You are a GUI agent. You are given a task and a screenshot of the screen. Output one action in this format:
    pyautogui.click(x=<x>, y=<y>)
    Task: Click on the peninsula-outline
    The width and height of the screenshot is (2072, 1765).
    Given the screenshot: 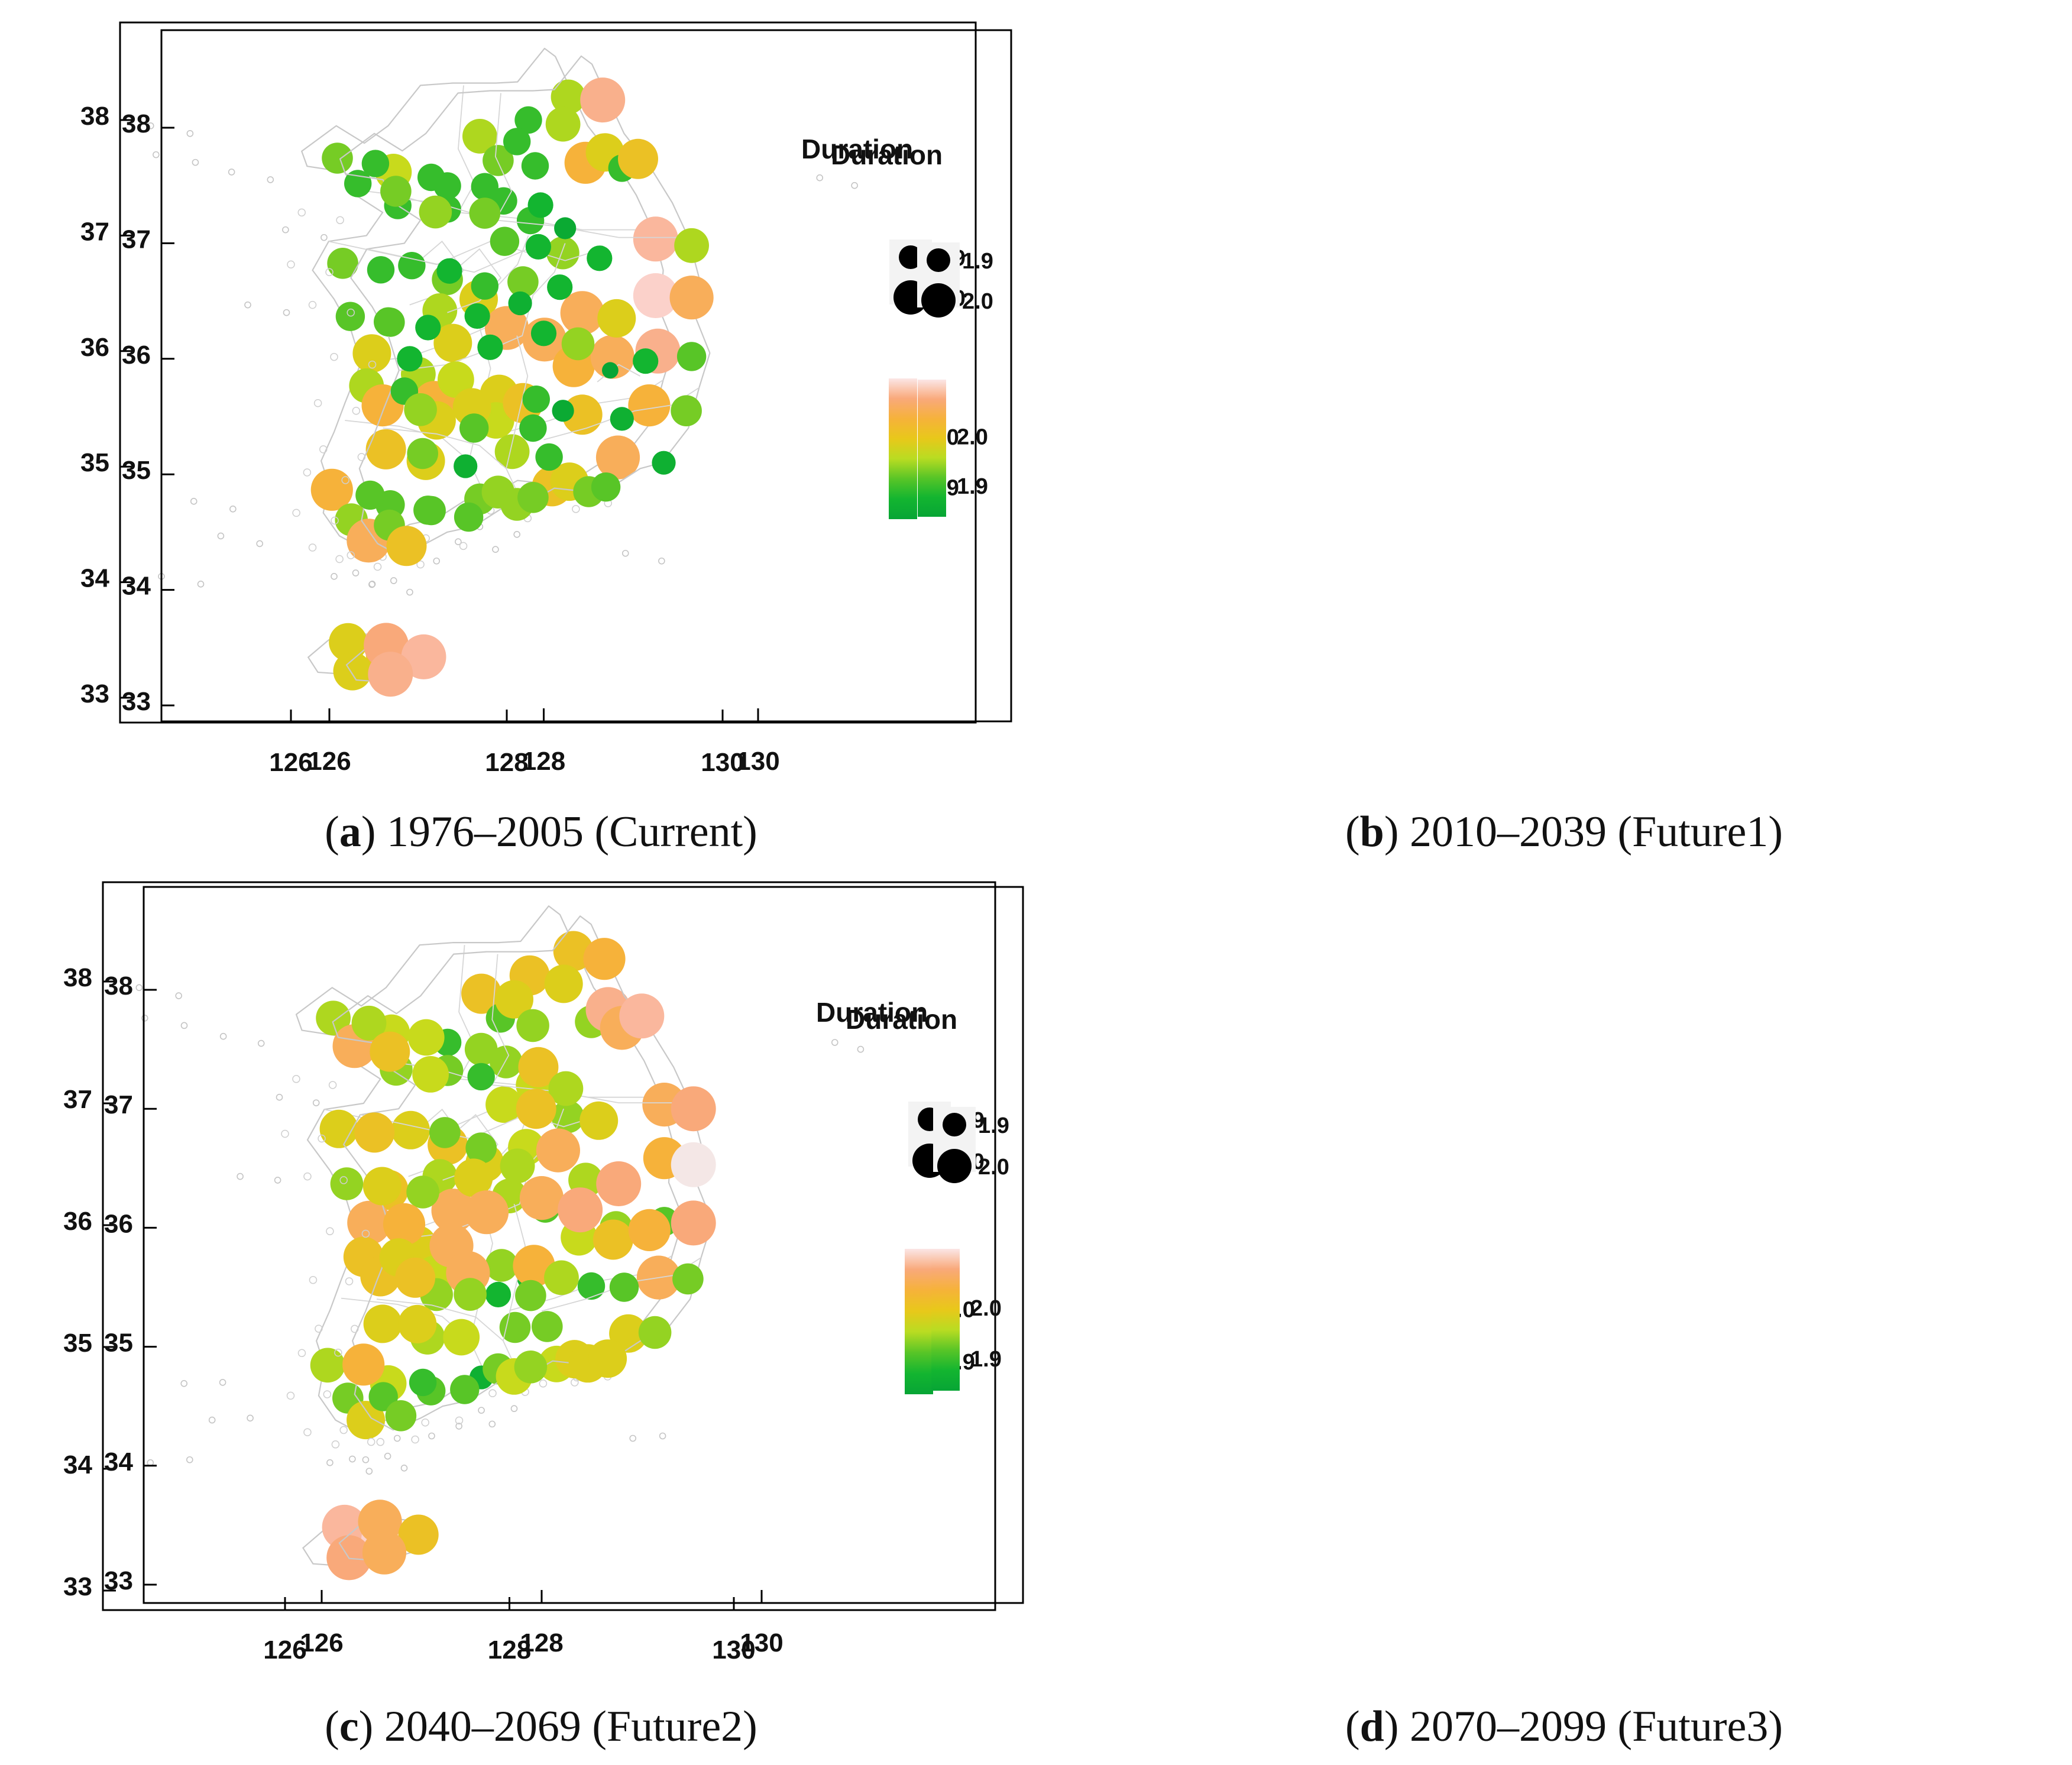 What is the action you would take?
    pyautogui.click(x=525, y=305)
    